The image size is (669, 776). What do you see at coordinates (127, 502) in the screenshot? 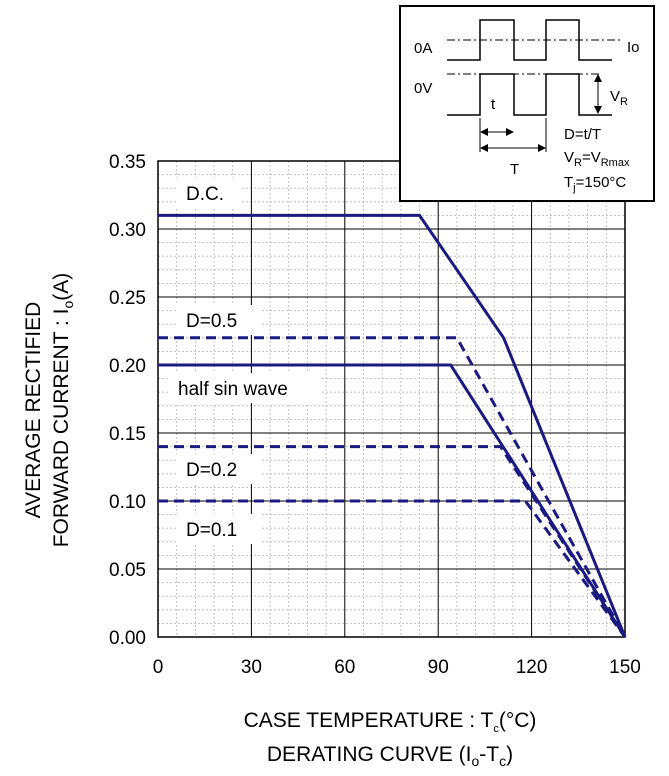
I see `y-tick-label: 0.10` at bounding box center [127, 502].